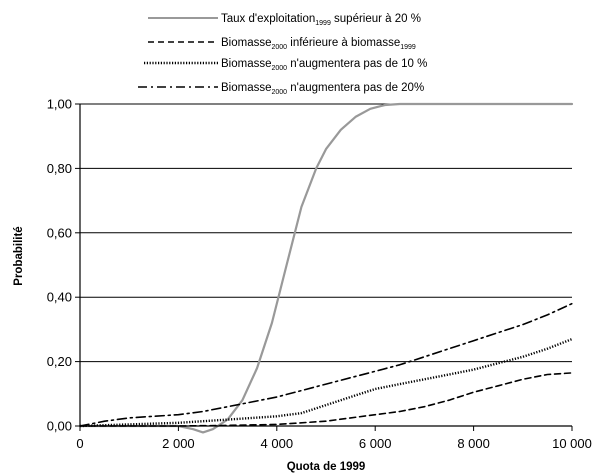 This screenshot has height=474, width=596. I want to click on legend-label-3: Biomasse2000 n'augmentera pas de 10 %, so click(324, 65).